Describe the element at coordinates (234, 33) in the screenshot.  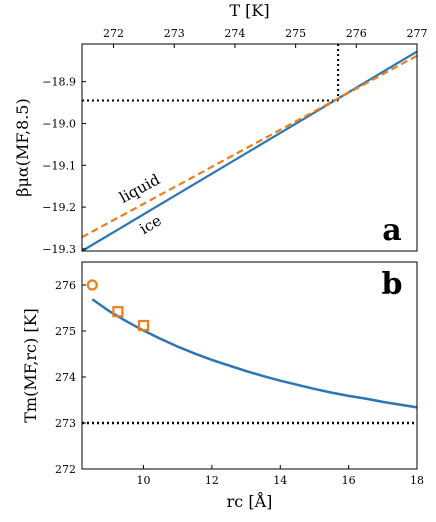
I see `top-x-tick-label: 274` at that location.